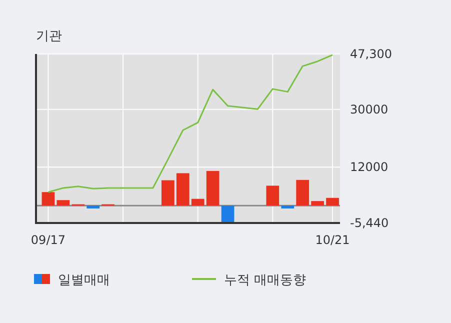 The image size is (451, 323). What do you see at coordinates (84, 280) in the screenshot?
I see `legend-label: 일별매매` at bounding box center [84, 280].